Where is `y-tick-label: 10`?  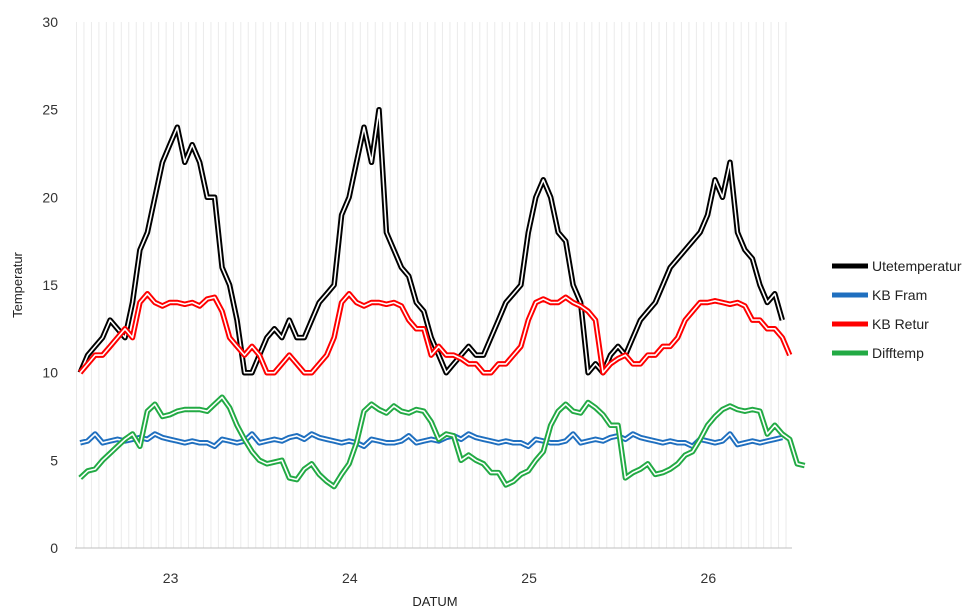
y-tick-label: 10 is located at coordinates (50, 373).